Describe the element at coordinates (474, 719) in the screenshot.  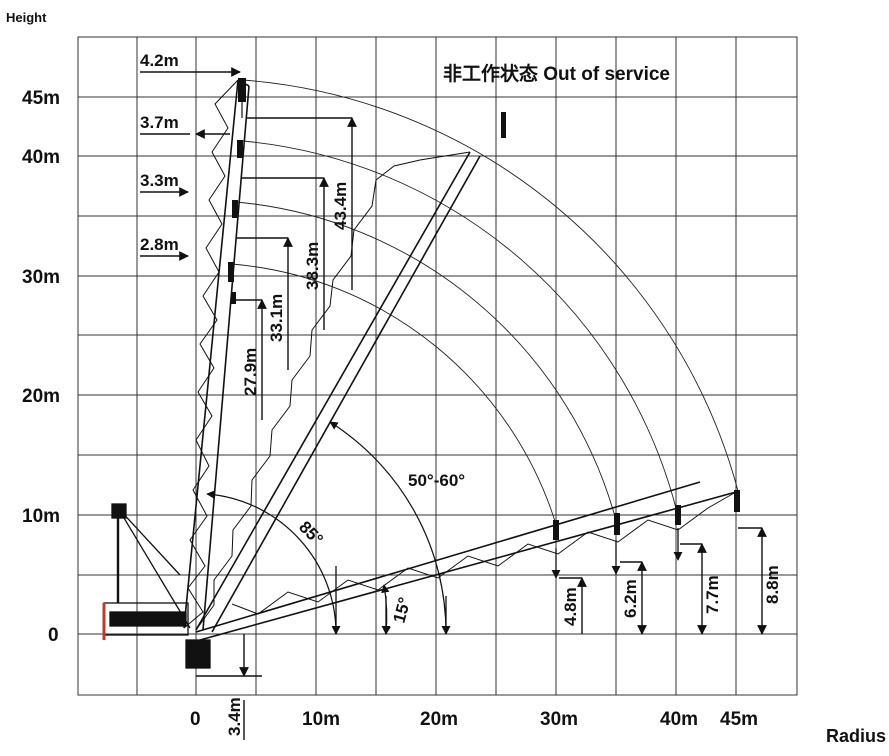
I see `x-ticks: 0 10m 20m 30m 40m 45m` at that location.